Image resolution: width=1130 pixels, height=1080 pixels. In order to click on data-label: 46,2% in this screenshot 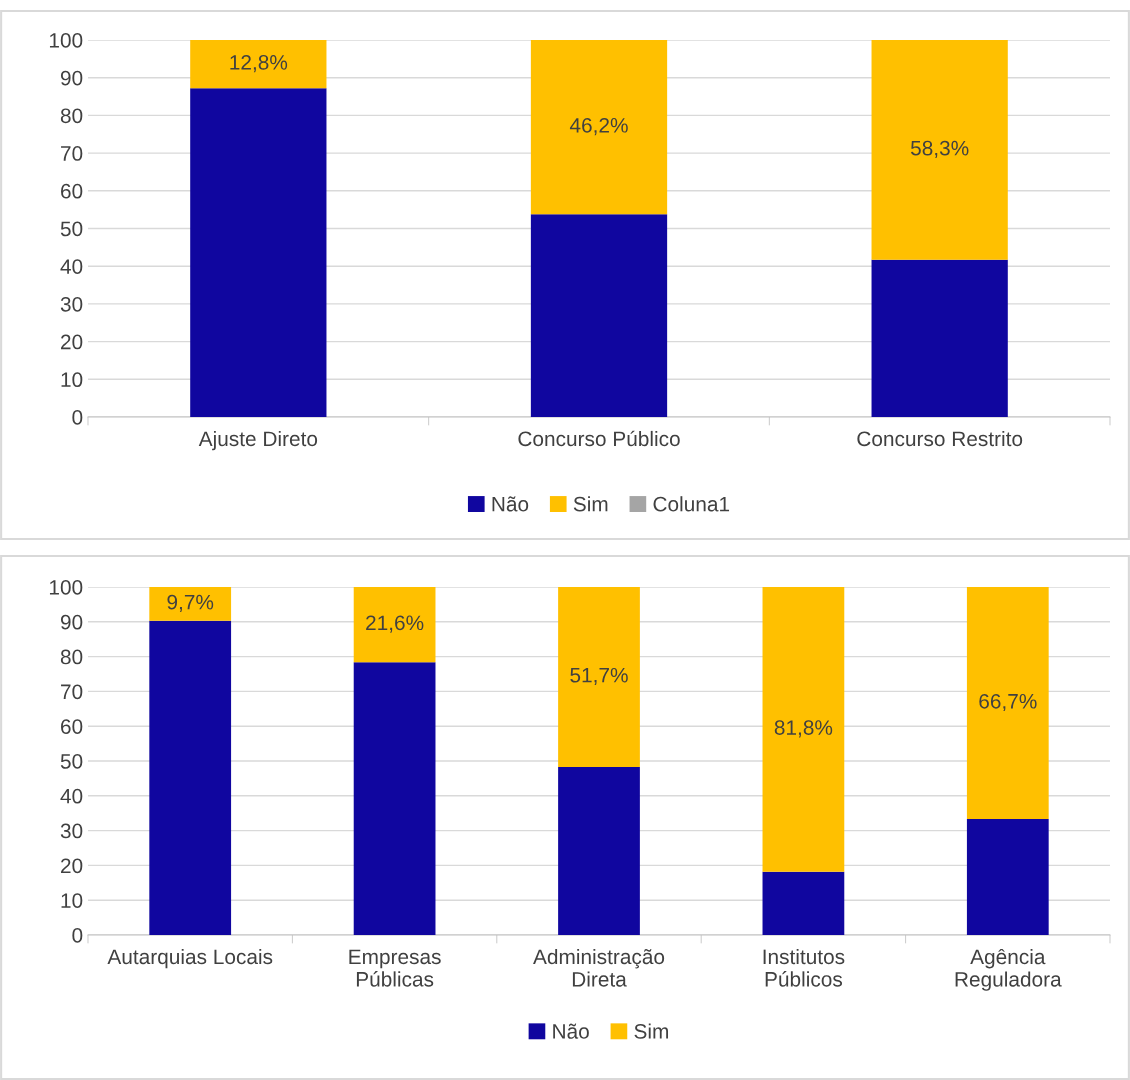, I will do `click(598, 126)`.